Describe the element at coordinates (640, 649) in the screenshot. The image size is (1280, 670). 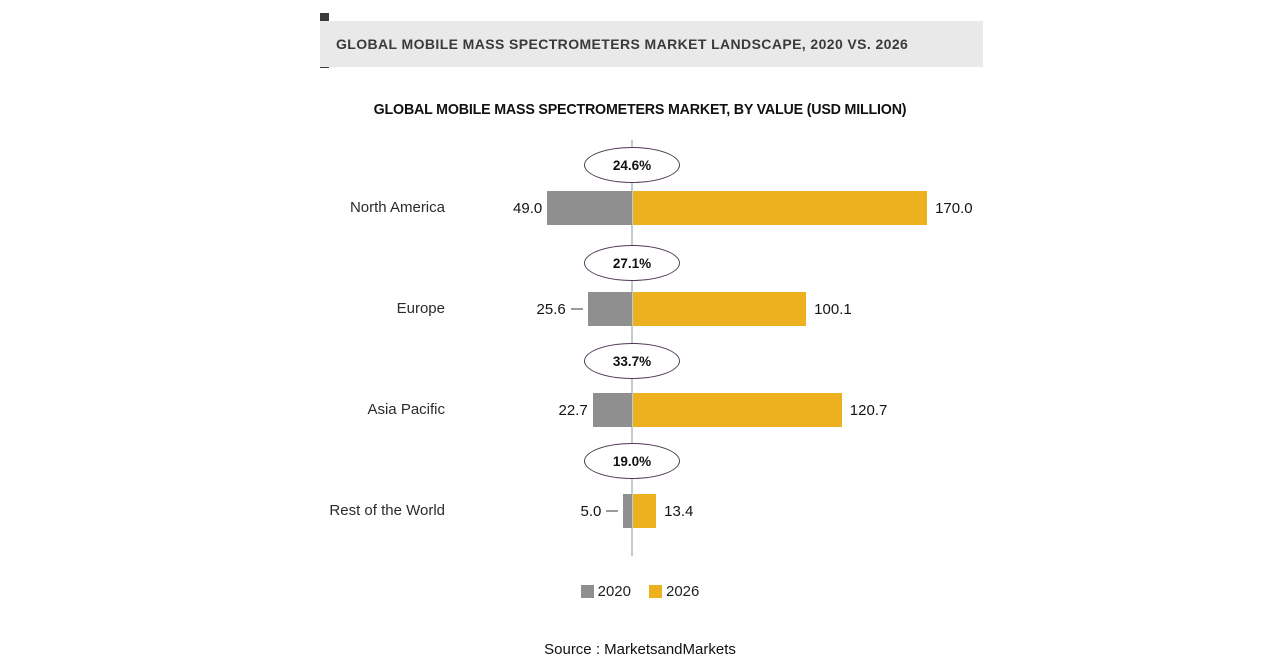
I see `source-attribution: Source : MarketsandMarkets` at that location.